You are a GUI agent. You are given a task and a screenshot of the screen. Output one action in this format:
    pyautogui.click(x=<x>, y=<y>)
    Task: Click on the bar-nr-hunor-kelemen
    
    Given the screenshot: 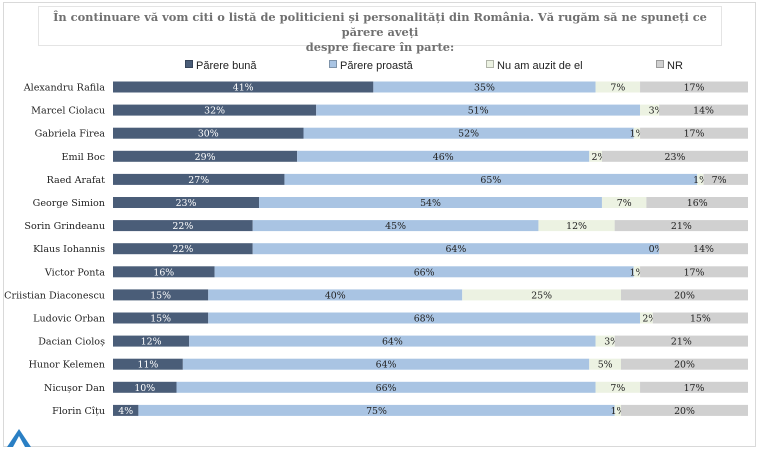 What is the action you would take?
    pyautogui.click(x=684, y=364)
    